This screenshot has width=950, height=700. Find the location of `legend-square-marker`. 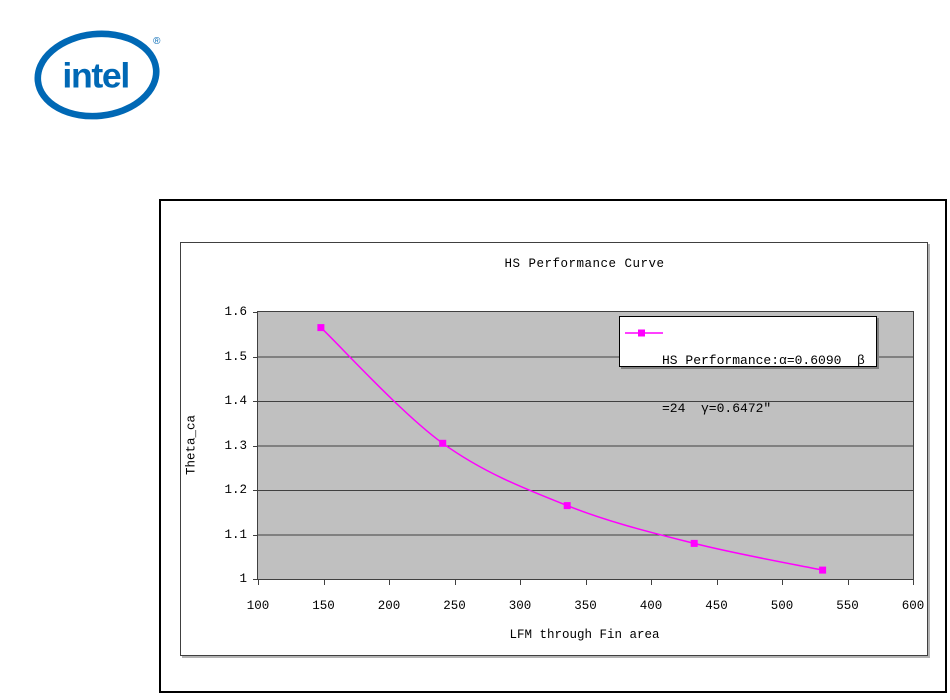

legend-square-marker is located at coordinates (641, 333).